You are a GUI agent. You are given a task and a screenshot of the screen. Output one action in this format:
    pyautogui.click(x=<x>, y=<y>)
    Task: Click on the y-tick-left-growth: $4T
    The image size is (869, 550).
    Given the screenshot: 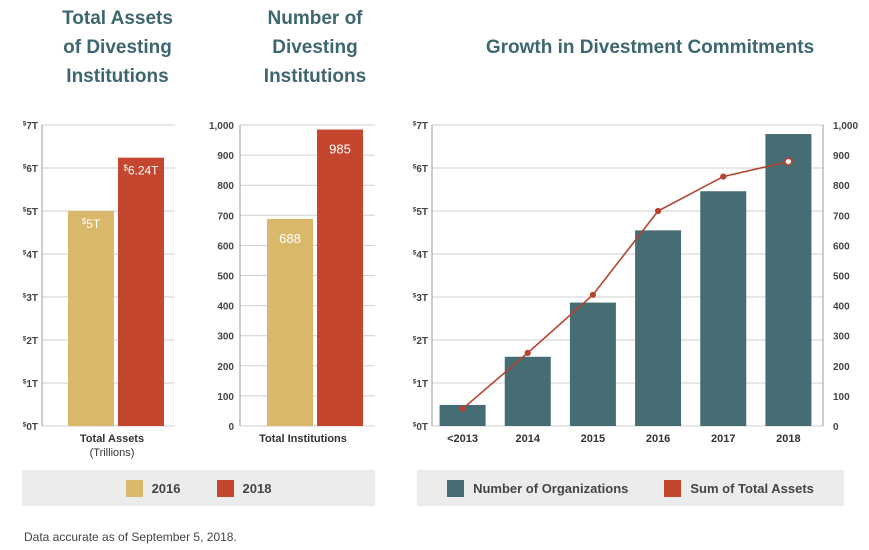 What is the action you would take?
    pyautogui.click(x=420, y=256)
    